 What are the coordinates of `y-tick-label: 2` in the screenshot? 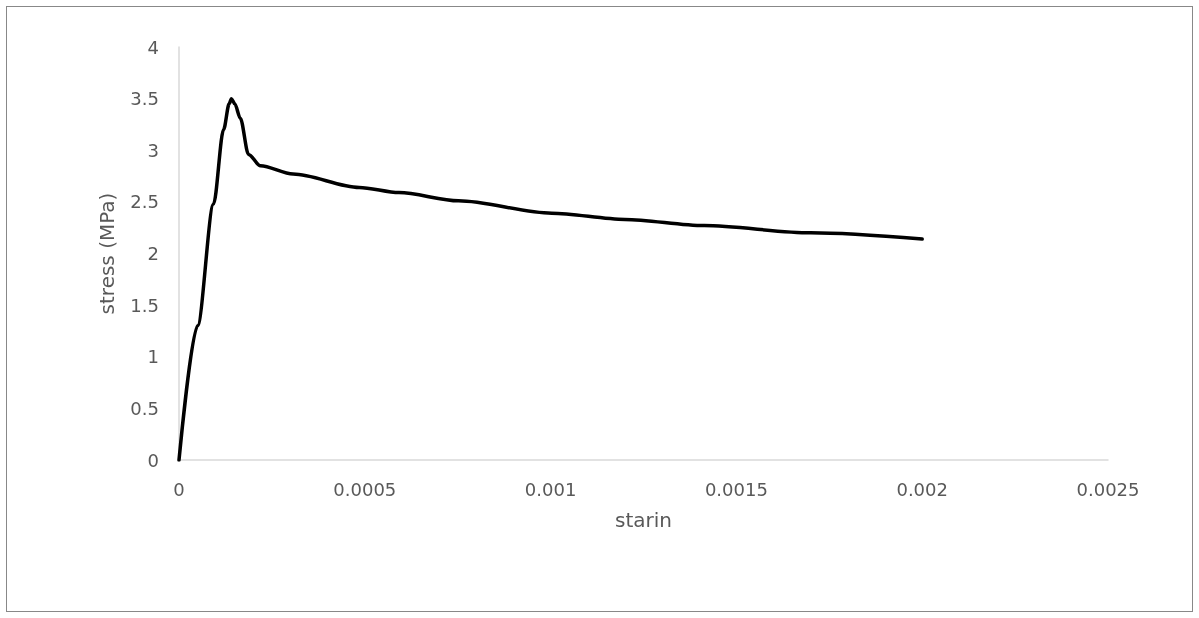 It's located at (153, 253).